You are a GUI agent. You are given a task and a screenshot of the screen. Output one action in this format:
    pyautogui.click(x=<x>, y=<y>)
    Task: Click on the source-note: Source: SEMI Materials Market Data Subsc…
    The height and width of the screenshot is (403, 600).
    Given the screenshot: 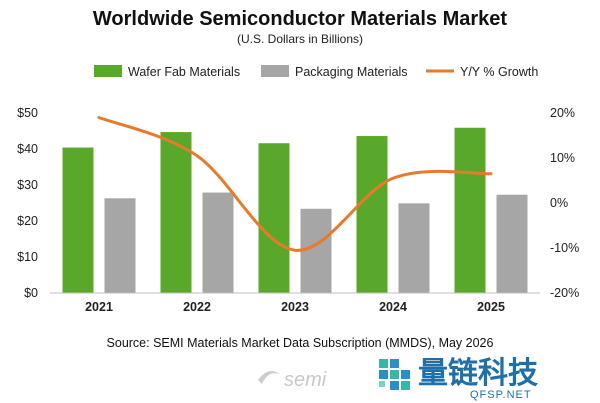 What is the action you would take?
    pyautogui.click(x=300, y=343)
    